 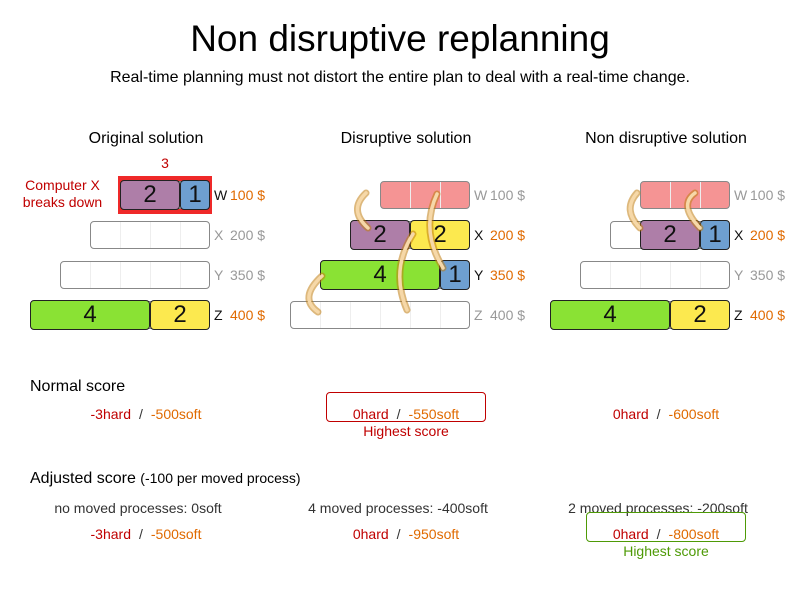 What do you see at coordinates (146, 534) in the screenshot?
I see `adjusted-score: -3hard / -500soft` at bounding box center [146, 534].